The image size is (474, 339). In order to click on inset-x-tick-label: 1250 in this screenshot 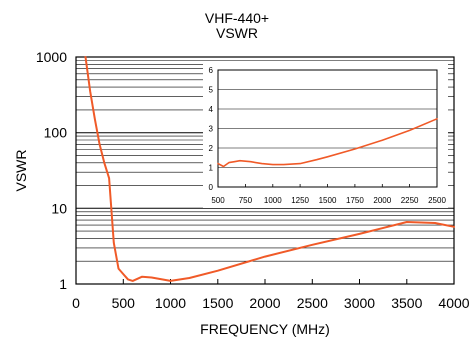, I will do `click(300, 200)`.